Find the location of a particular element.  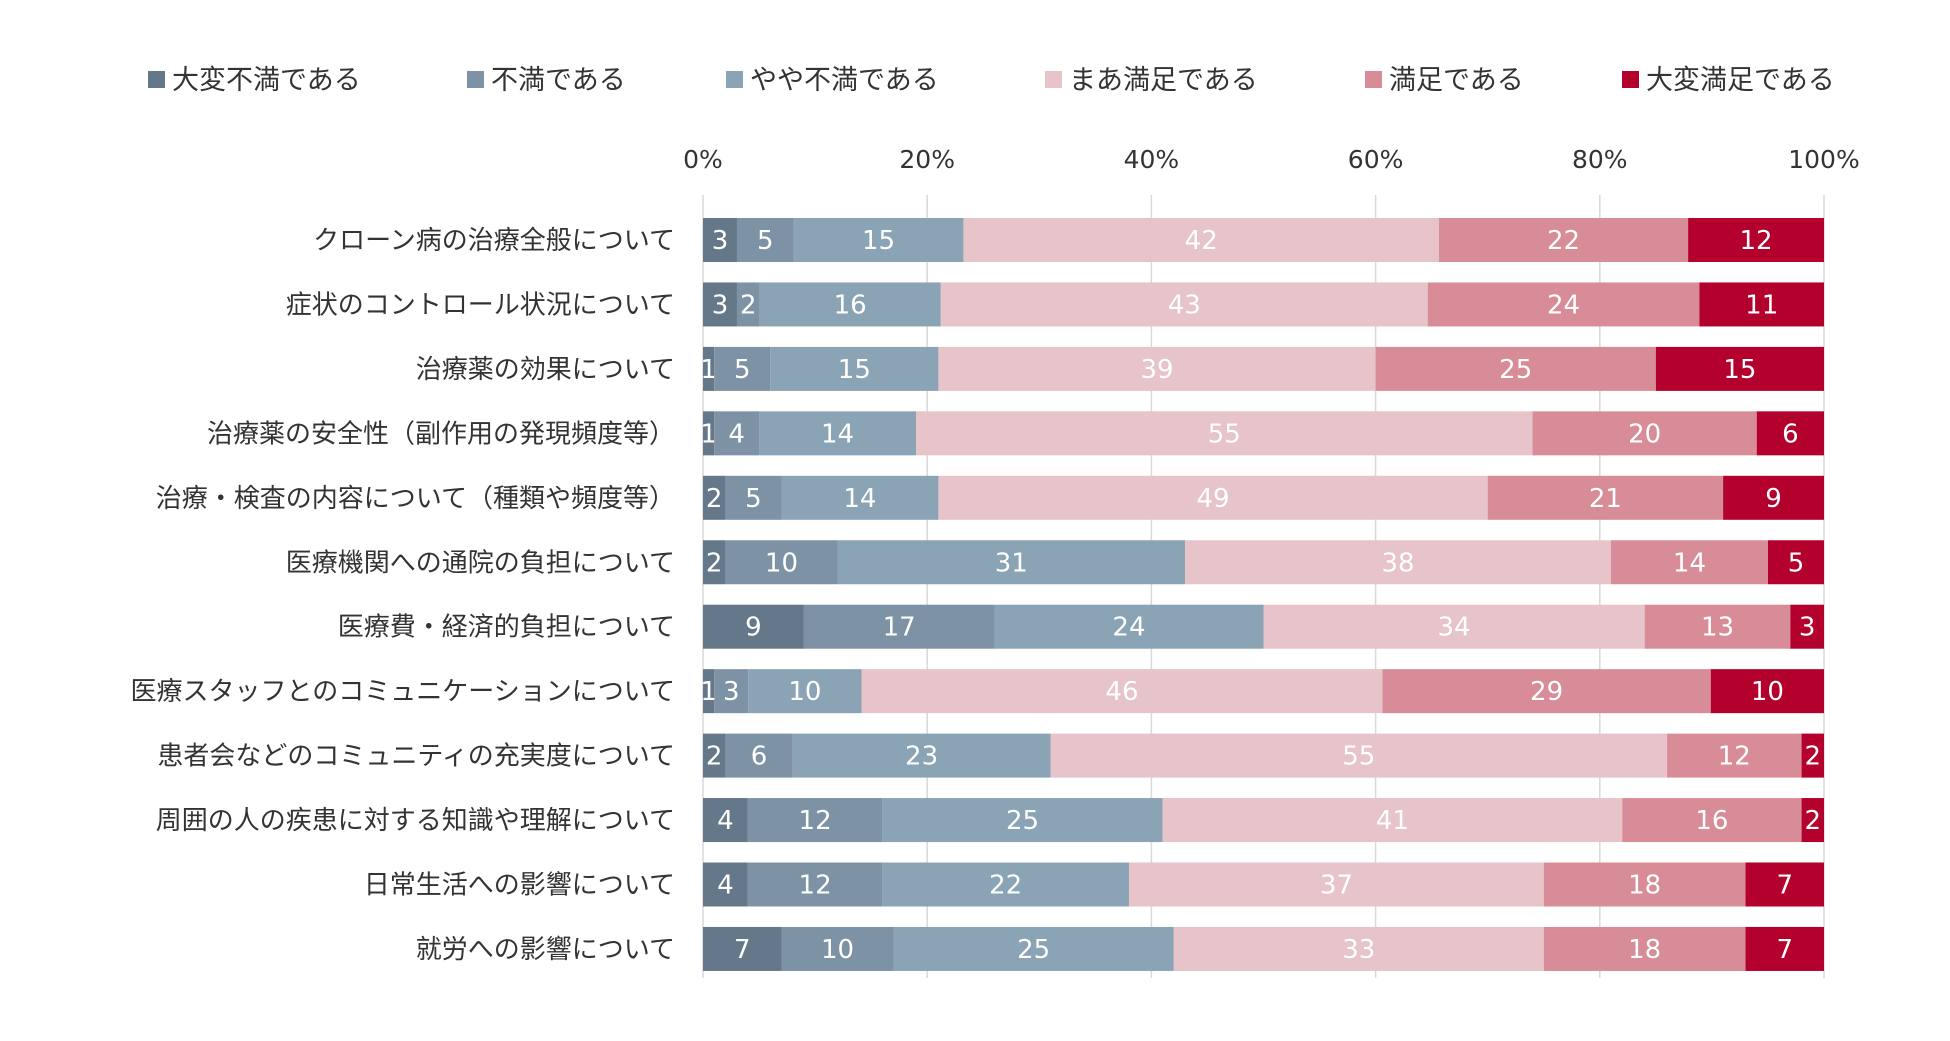

legend-item: 大変不満である is located at coordinates (254, 80).